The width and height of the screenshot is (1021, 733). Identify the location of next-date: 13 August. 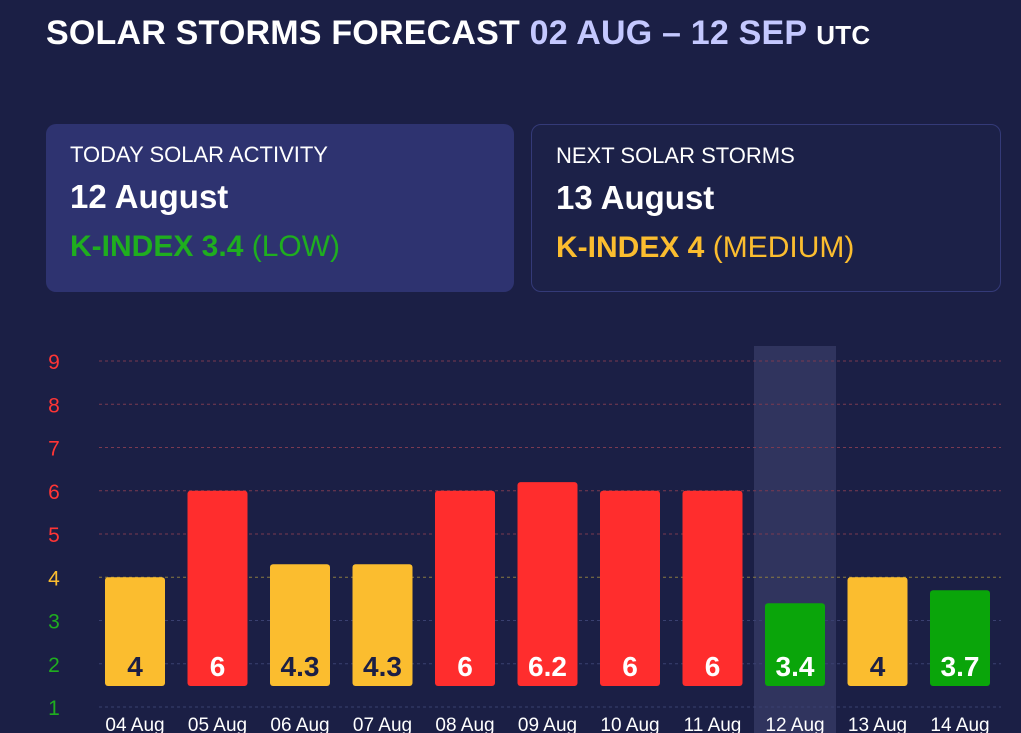
(635, 197).